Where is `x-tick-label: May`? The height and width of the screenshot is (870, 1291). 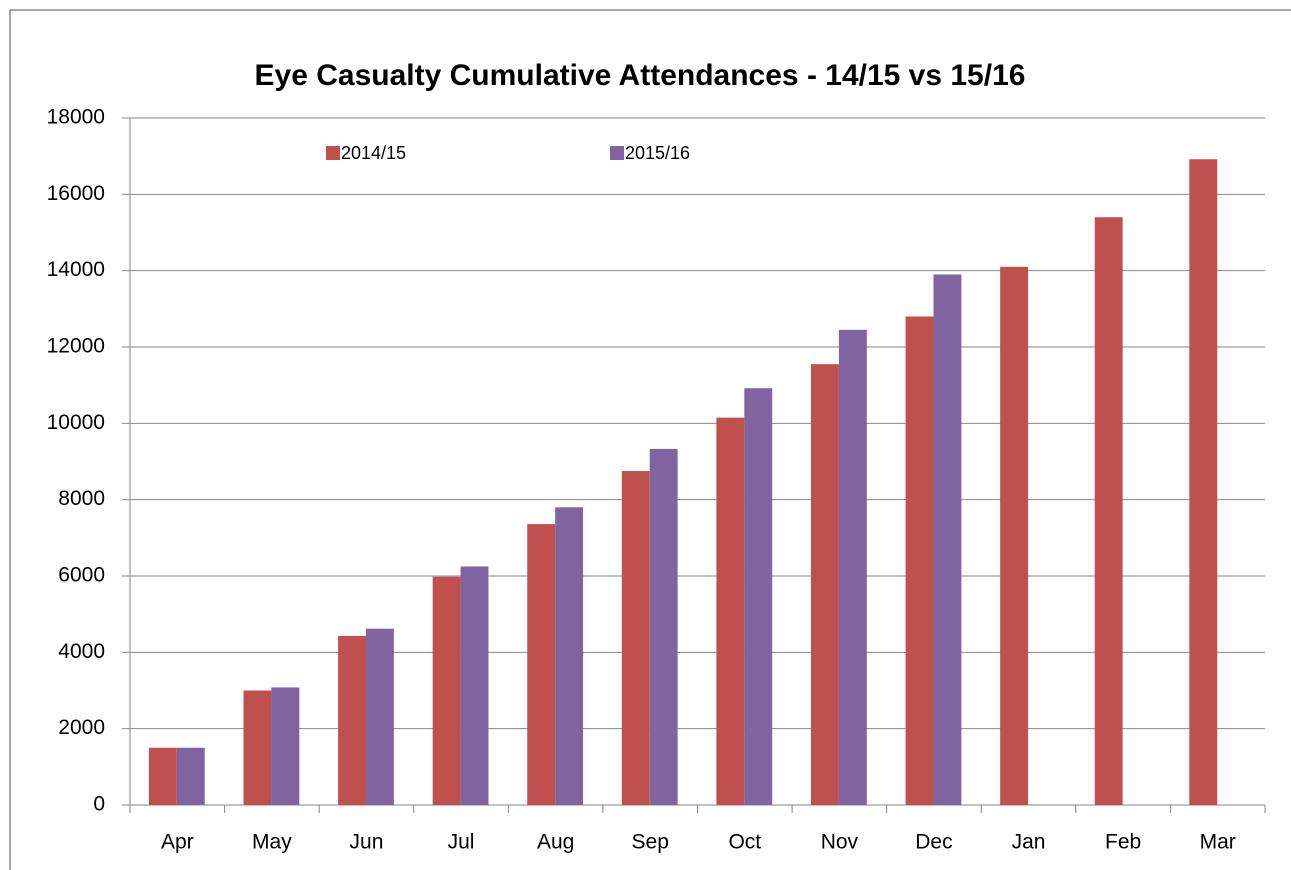
x-tick-label: May is located at coordinates (272, 842).